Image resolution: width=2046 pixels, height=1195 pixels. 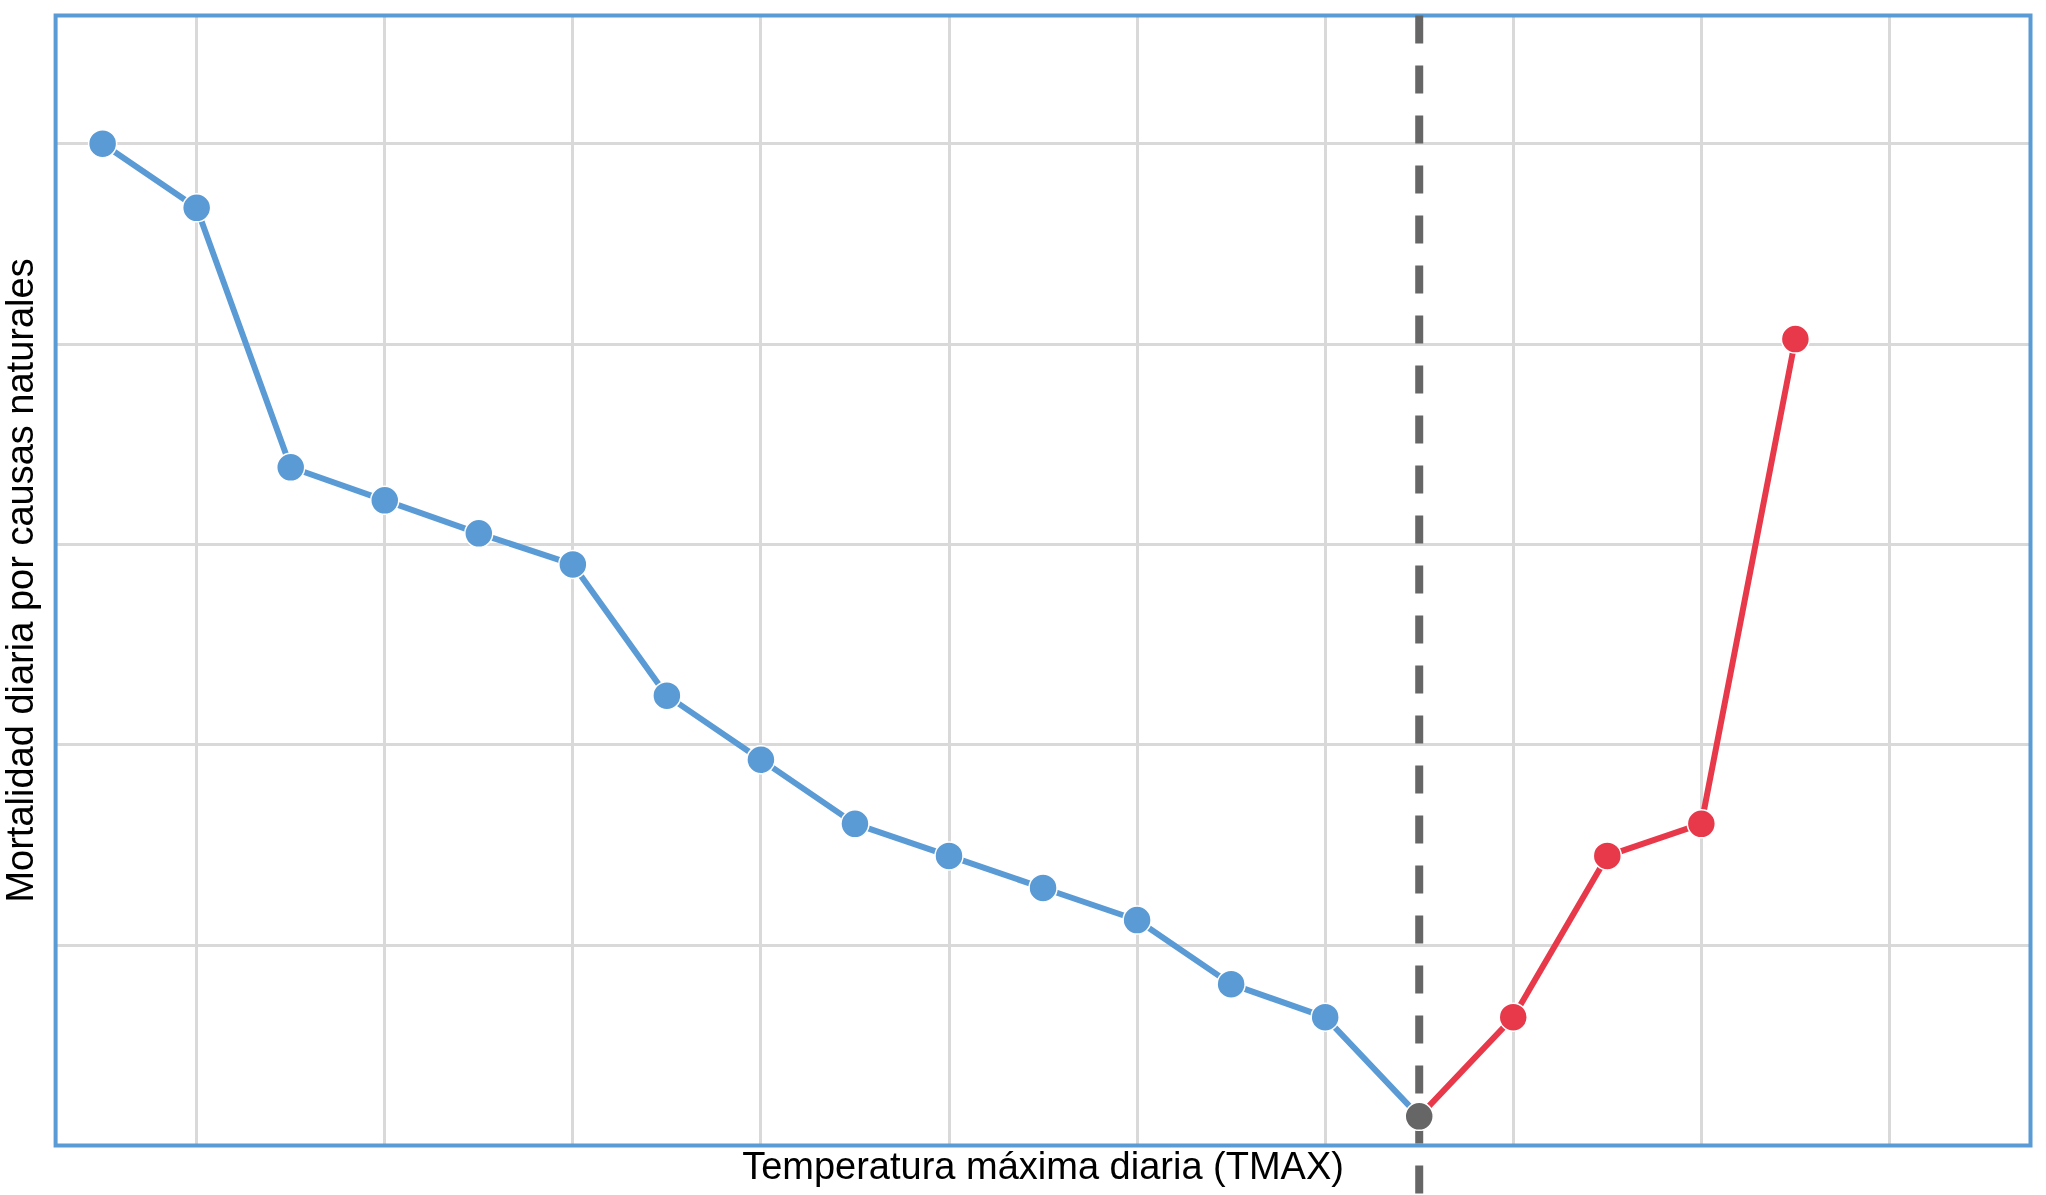 I want to click on x-axis-title: Temperatura máxima diaria (TMAX), so click(x=1043, y=1165).